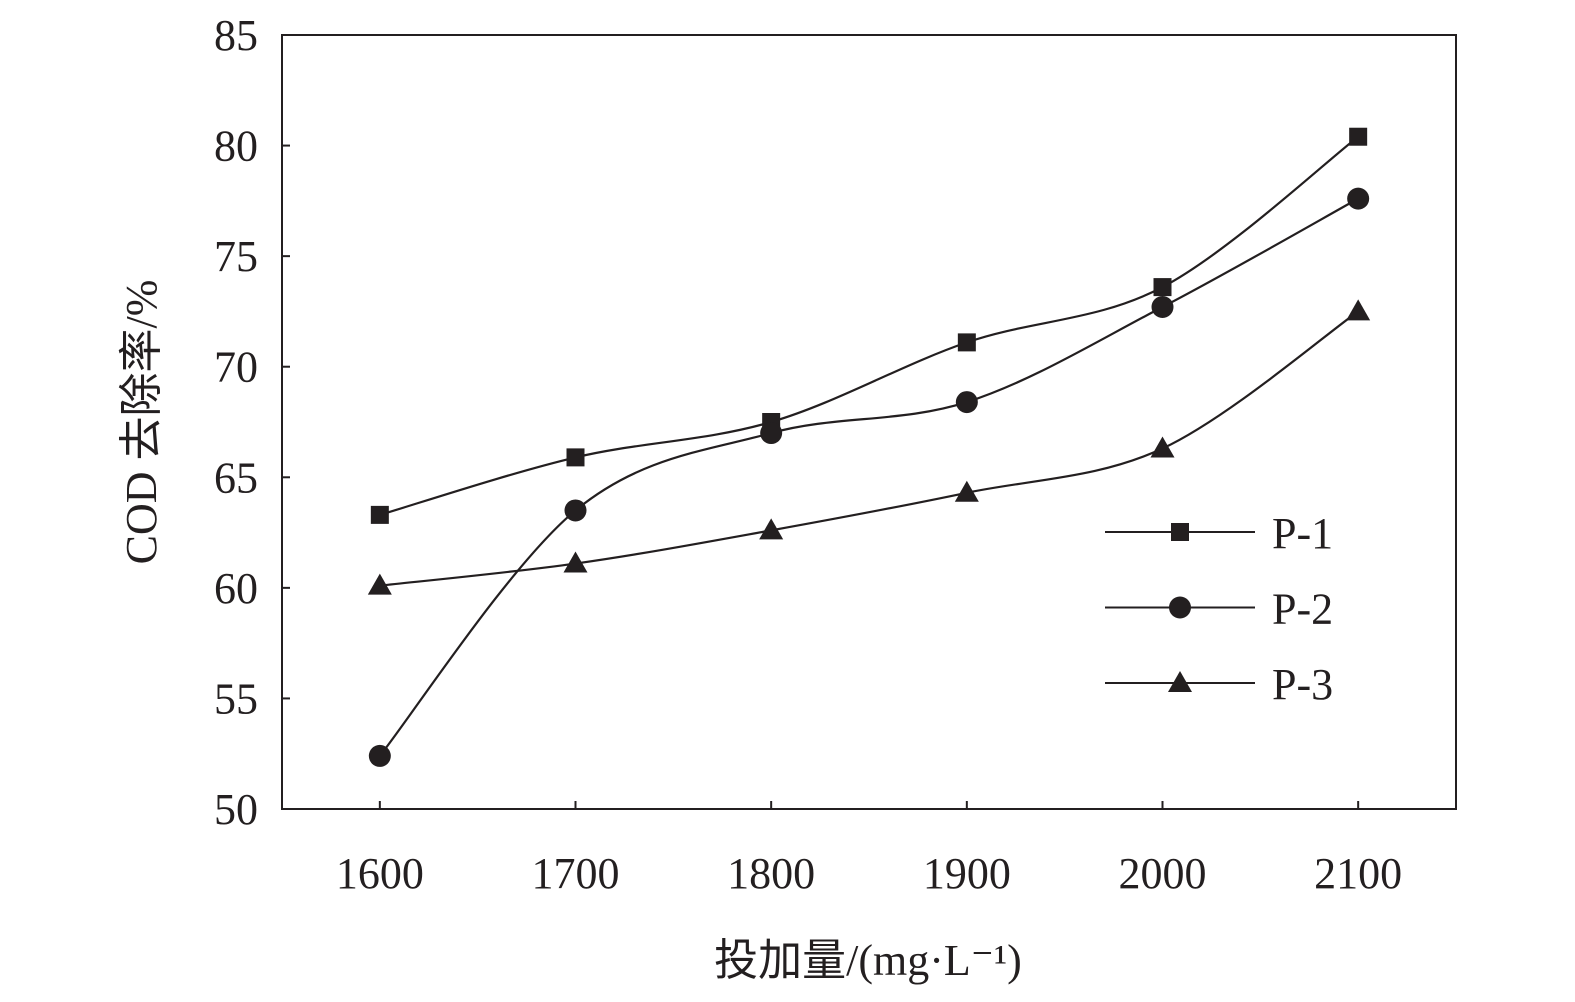  I want to click on y-tick-label: 60, so click(236, 588).